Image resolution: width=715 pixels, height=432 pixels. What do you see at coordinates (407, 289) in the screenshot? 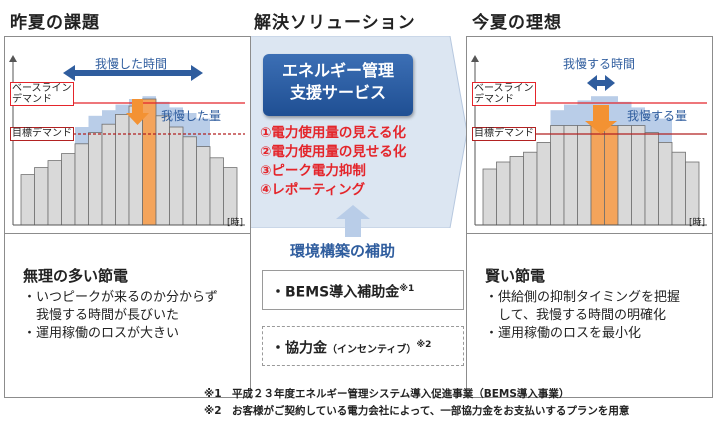
I see `bems-note-ref: ※1` at bounding box center [407, 289].